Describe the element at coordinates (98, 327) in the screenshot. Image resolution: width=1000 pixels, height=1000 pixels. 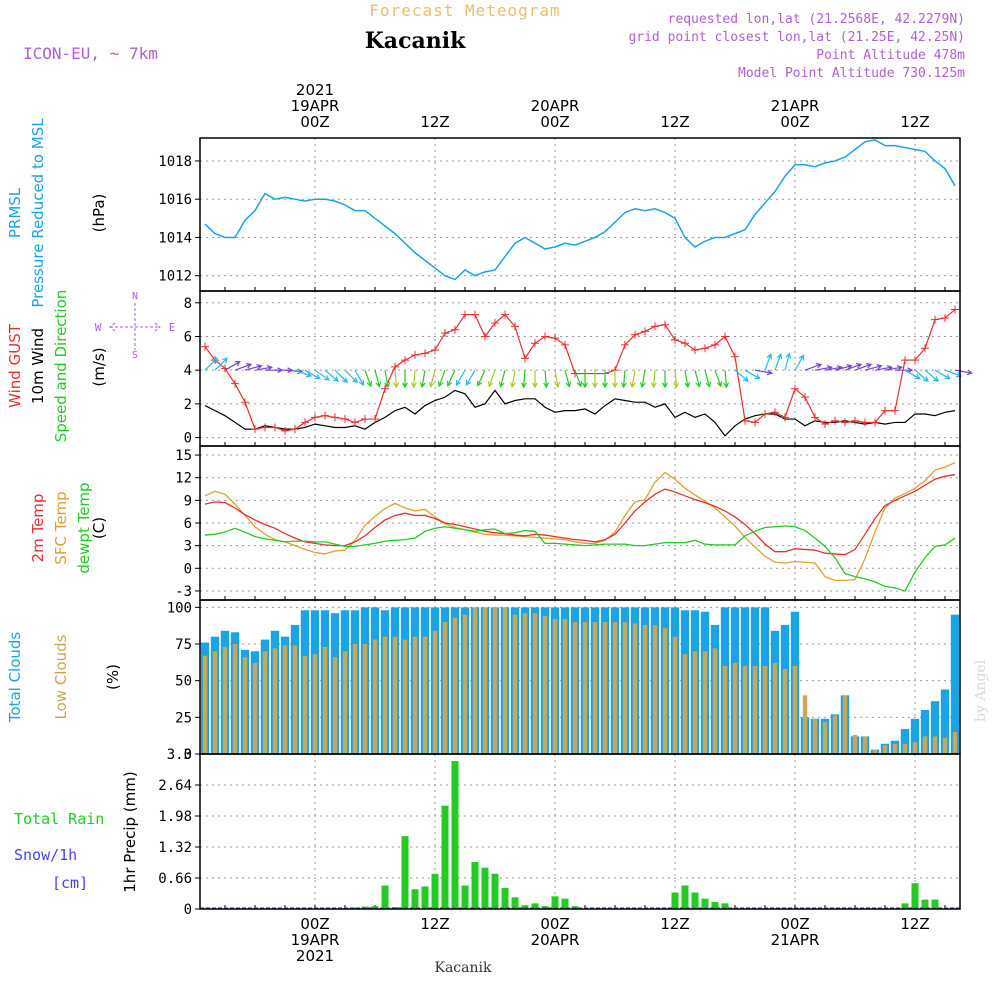
I see `compass-w: W` at that location.